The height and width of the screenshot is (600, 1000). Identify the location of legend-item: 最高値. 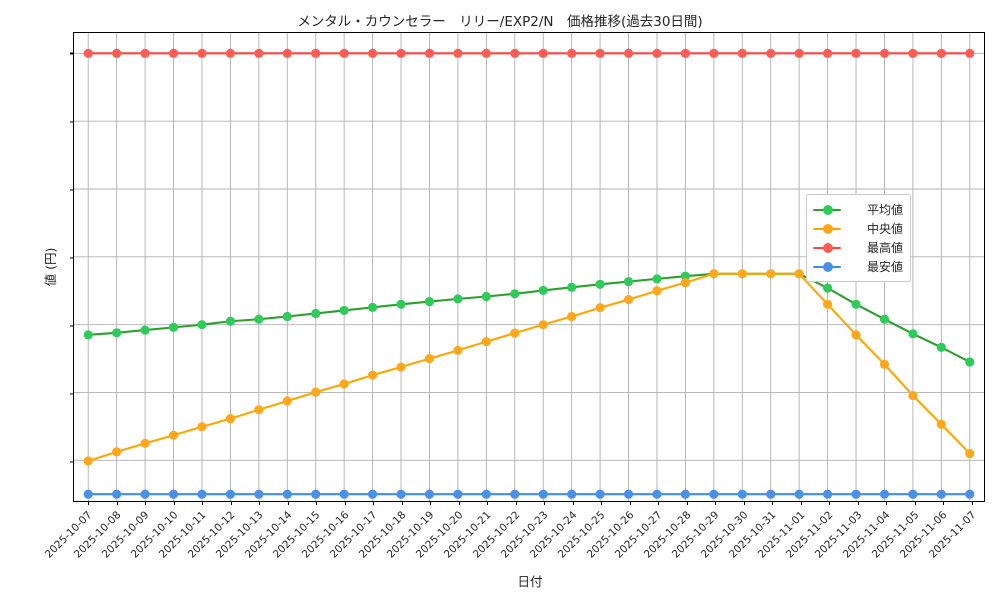
(858, 247).